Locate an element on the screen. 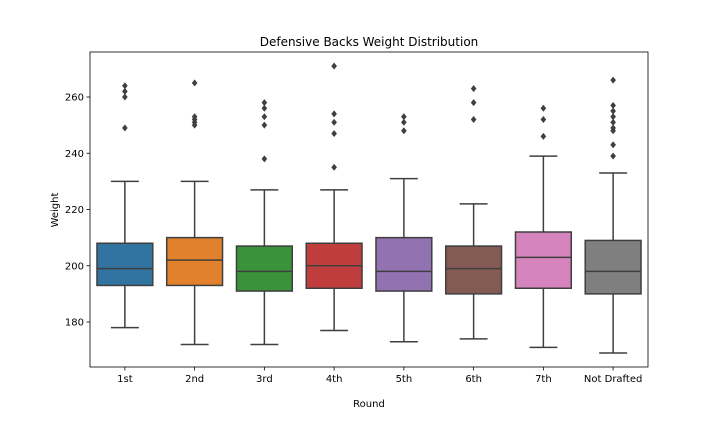 This screenshot has width=720, height=432. x-axis-label: Round is located at coordinates (369, 404).